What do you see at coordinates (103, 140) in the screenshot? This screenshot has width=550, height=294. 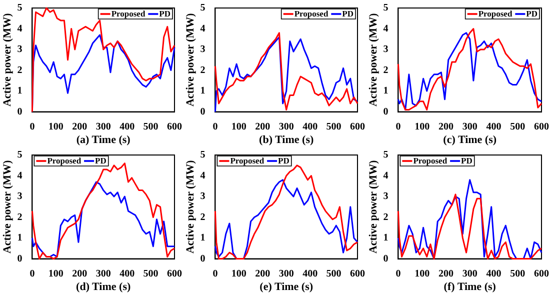 I see `x-axis-title: (a) Time (s)` at bounding box center [103, 140].